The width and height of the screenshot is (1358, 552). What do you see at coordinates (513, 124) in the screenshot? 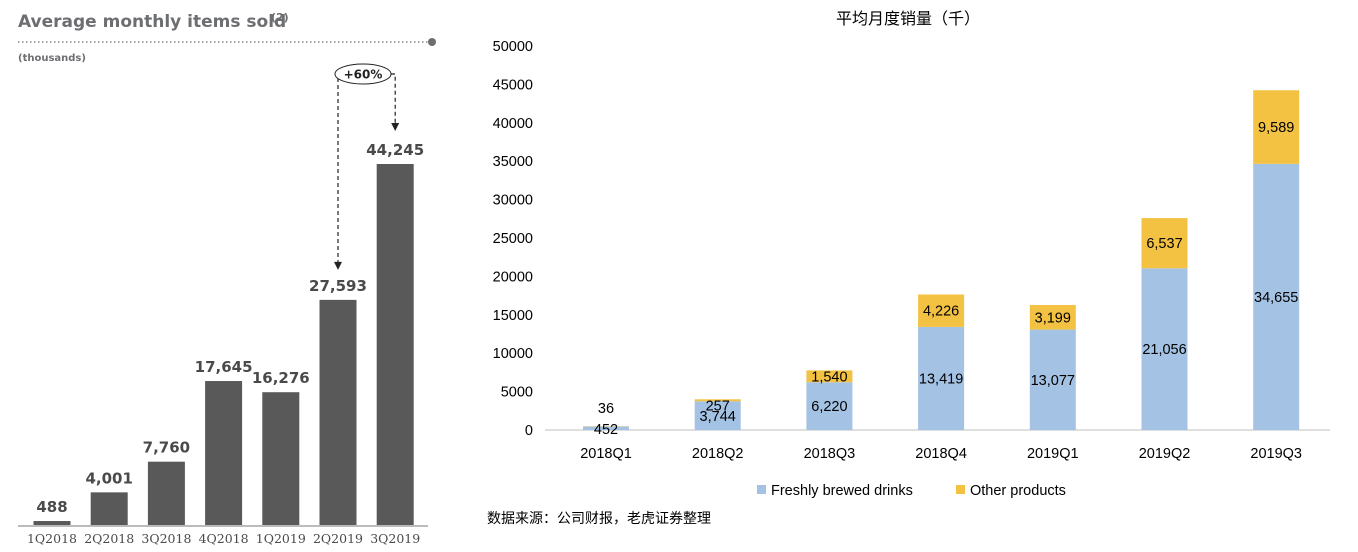
I see `y-tick-40000: 40000` at bounding box center [513, 124].